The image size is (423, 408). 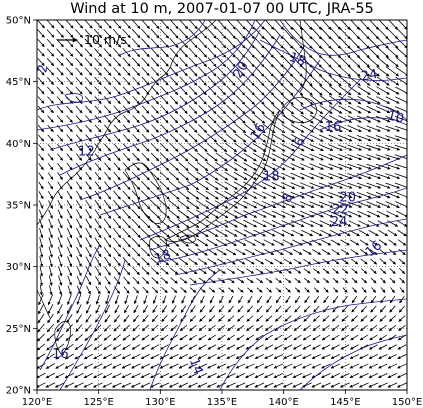 I want to click on x-tick-label: 125°E, so click(x=98, y=402).